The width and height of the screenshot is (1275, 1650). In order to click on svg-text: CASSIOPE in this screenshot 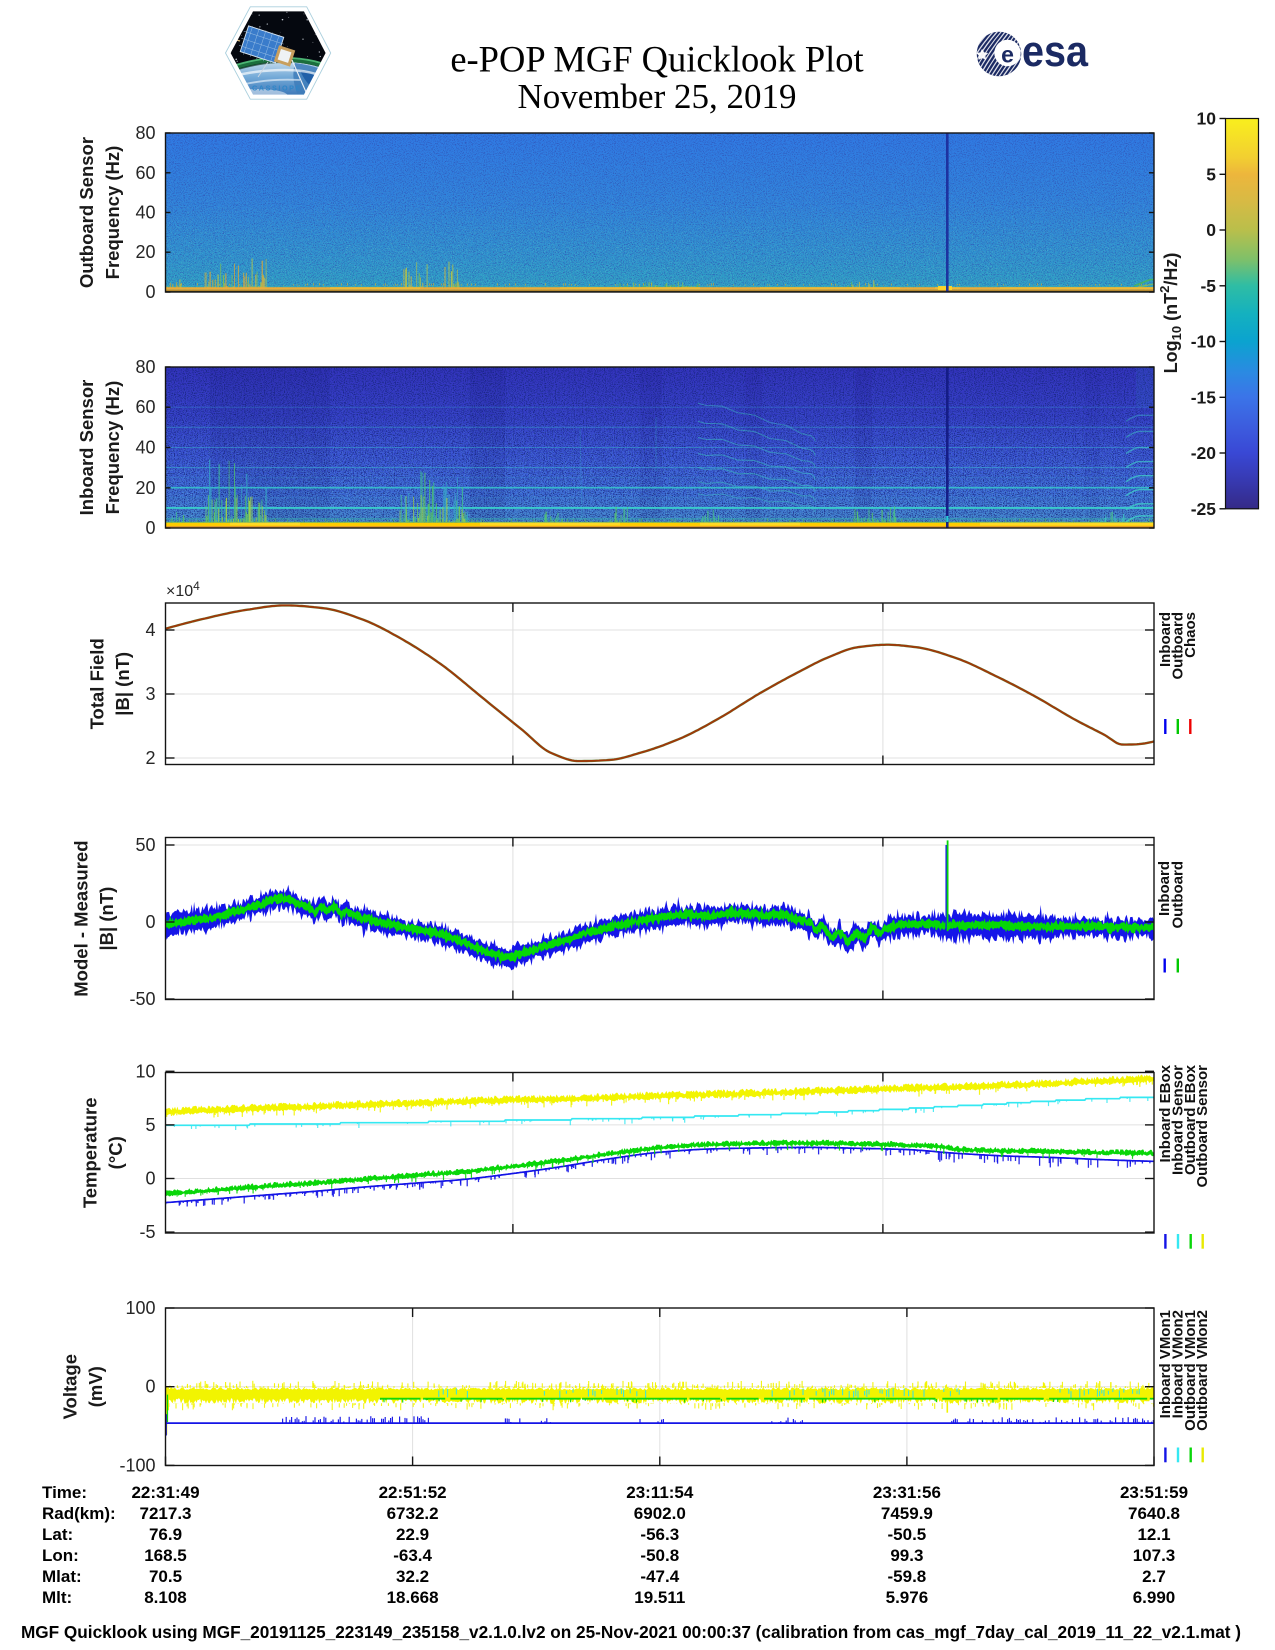, I will do `click(277, 88)`.